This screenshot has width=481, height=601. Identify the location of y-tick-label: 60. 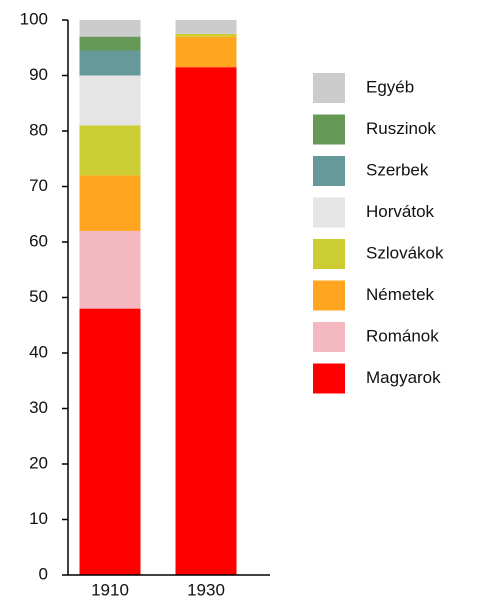
(38, 240).